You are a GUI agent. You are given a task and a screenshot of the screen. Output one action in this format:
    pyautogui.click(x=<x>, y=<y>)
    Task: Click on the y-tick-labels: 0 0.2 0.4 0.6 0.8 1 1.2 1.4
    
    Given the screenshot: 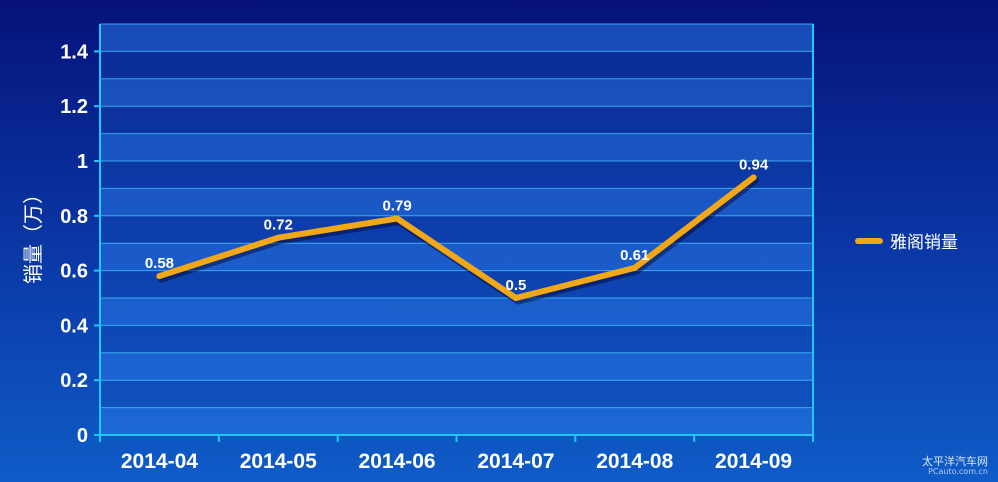 What is the action you would take?
    pyautogui.click(x=74, y=244)
    